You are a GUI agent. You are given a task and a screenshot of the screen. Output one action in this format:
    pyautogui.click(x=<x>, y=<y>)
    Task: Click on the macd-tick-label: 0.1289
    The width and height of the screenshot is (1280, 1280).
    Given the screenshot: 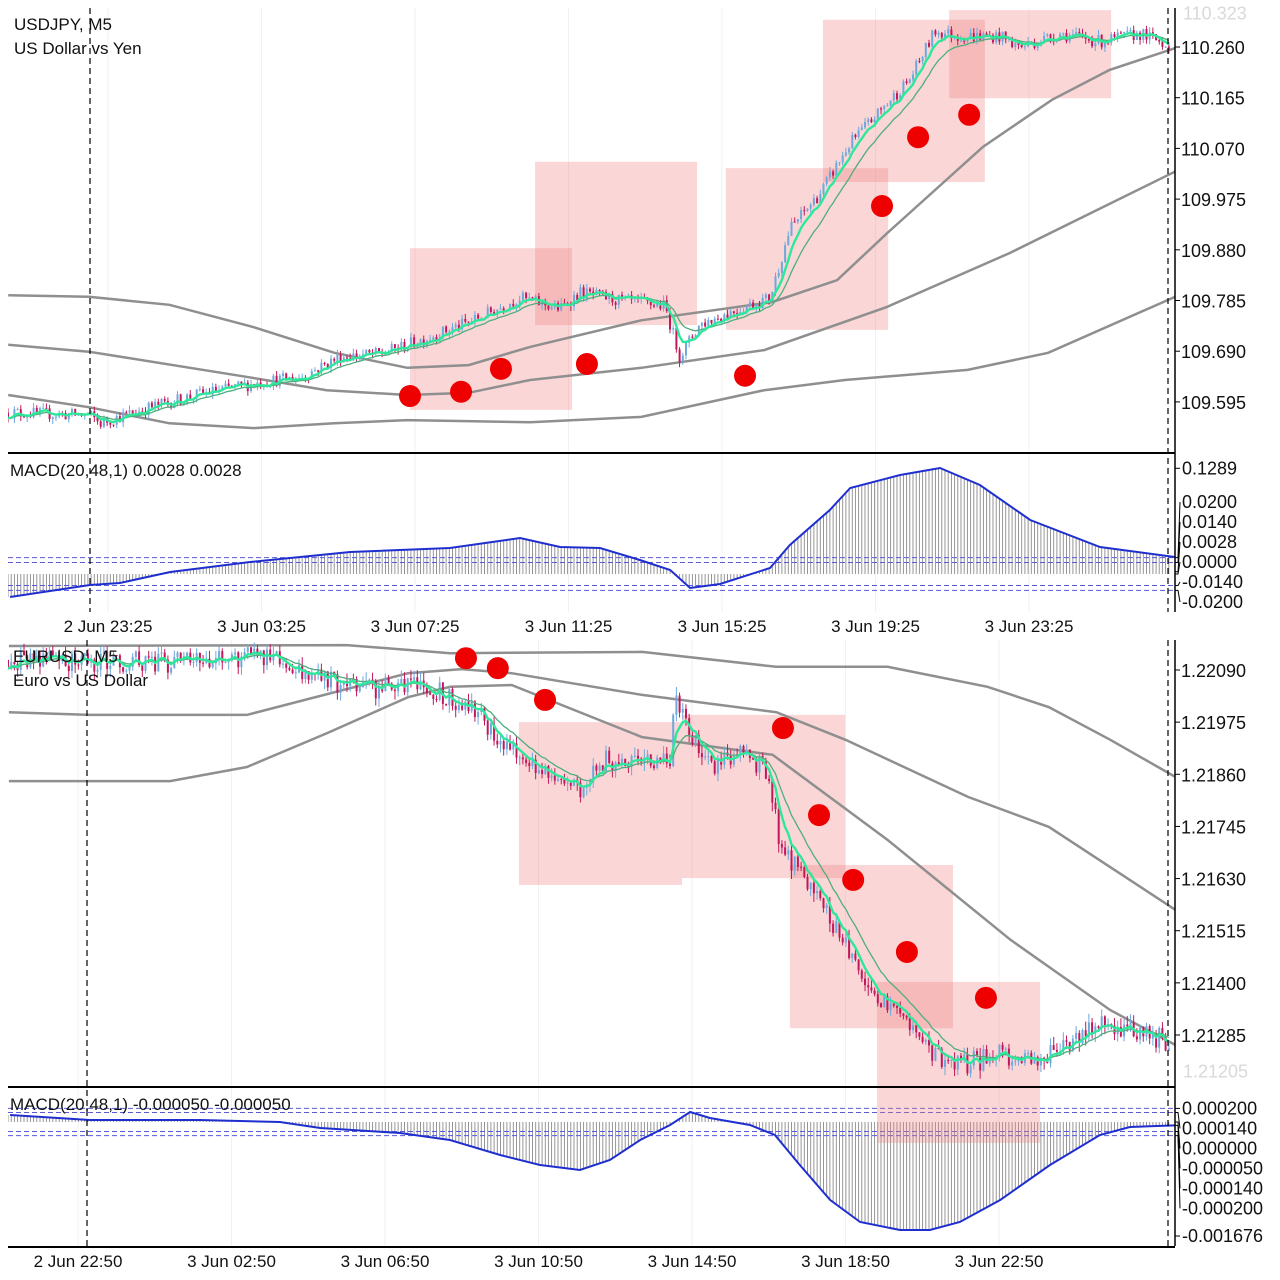 What is the action you would take?
    pyautogui.click(x=1209, y=468)
    